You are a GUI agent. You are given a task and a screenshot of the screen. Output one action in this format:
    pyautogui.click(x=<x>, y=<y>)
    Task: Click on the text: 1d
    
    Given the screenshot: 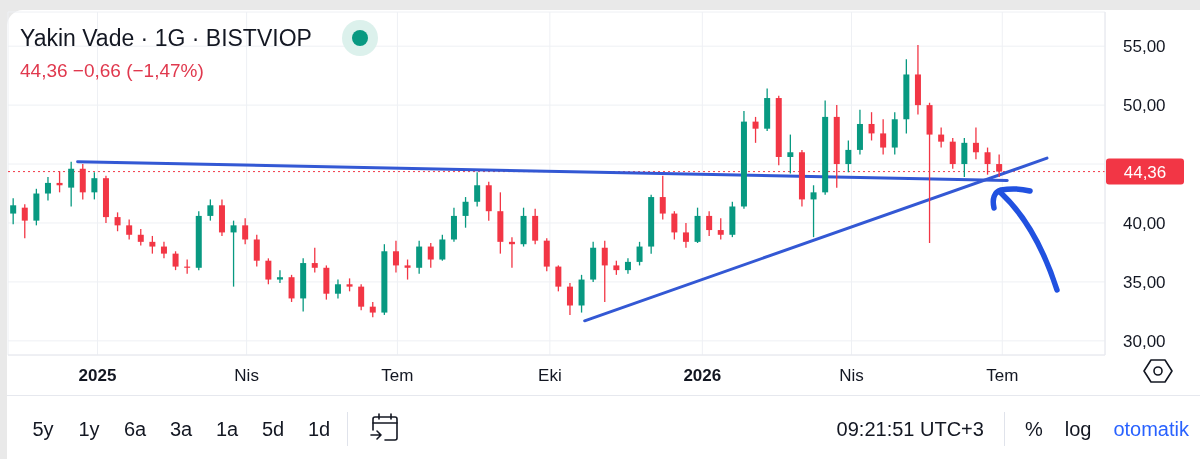 What is the action you would take?
    pyautogui.click(x=319, y=429)
    